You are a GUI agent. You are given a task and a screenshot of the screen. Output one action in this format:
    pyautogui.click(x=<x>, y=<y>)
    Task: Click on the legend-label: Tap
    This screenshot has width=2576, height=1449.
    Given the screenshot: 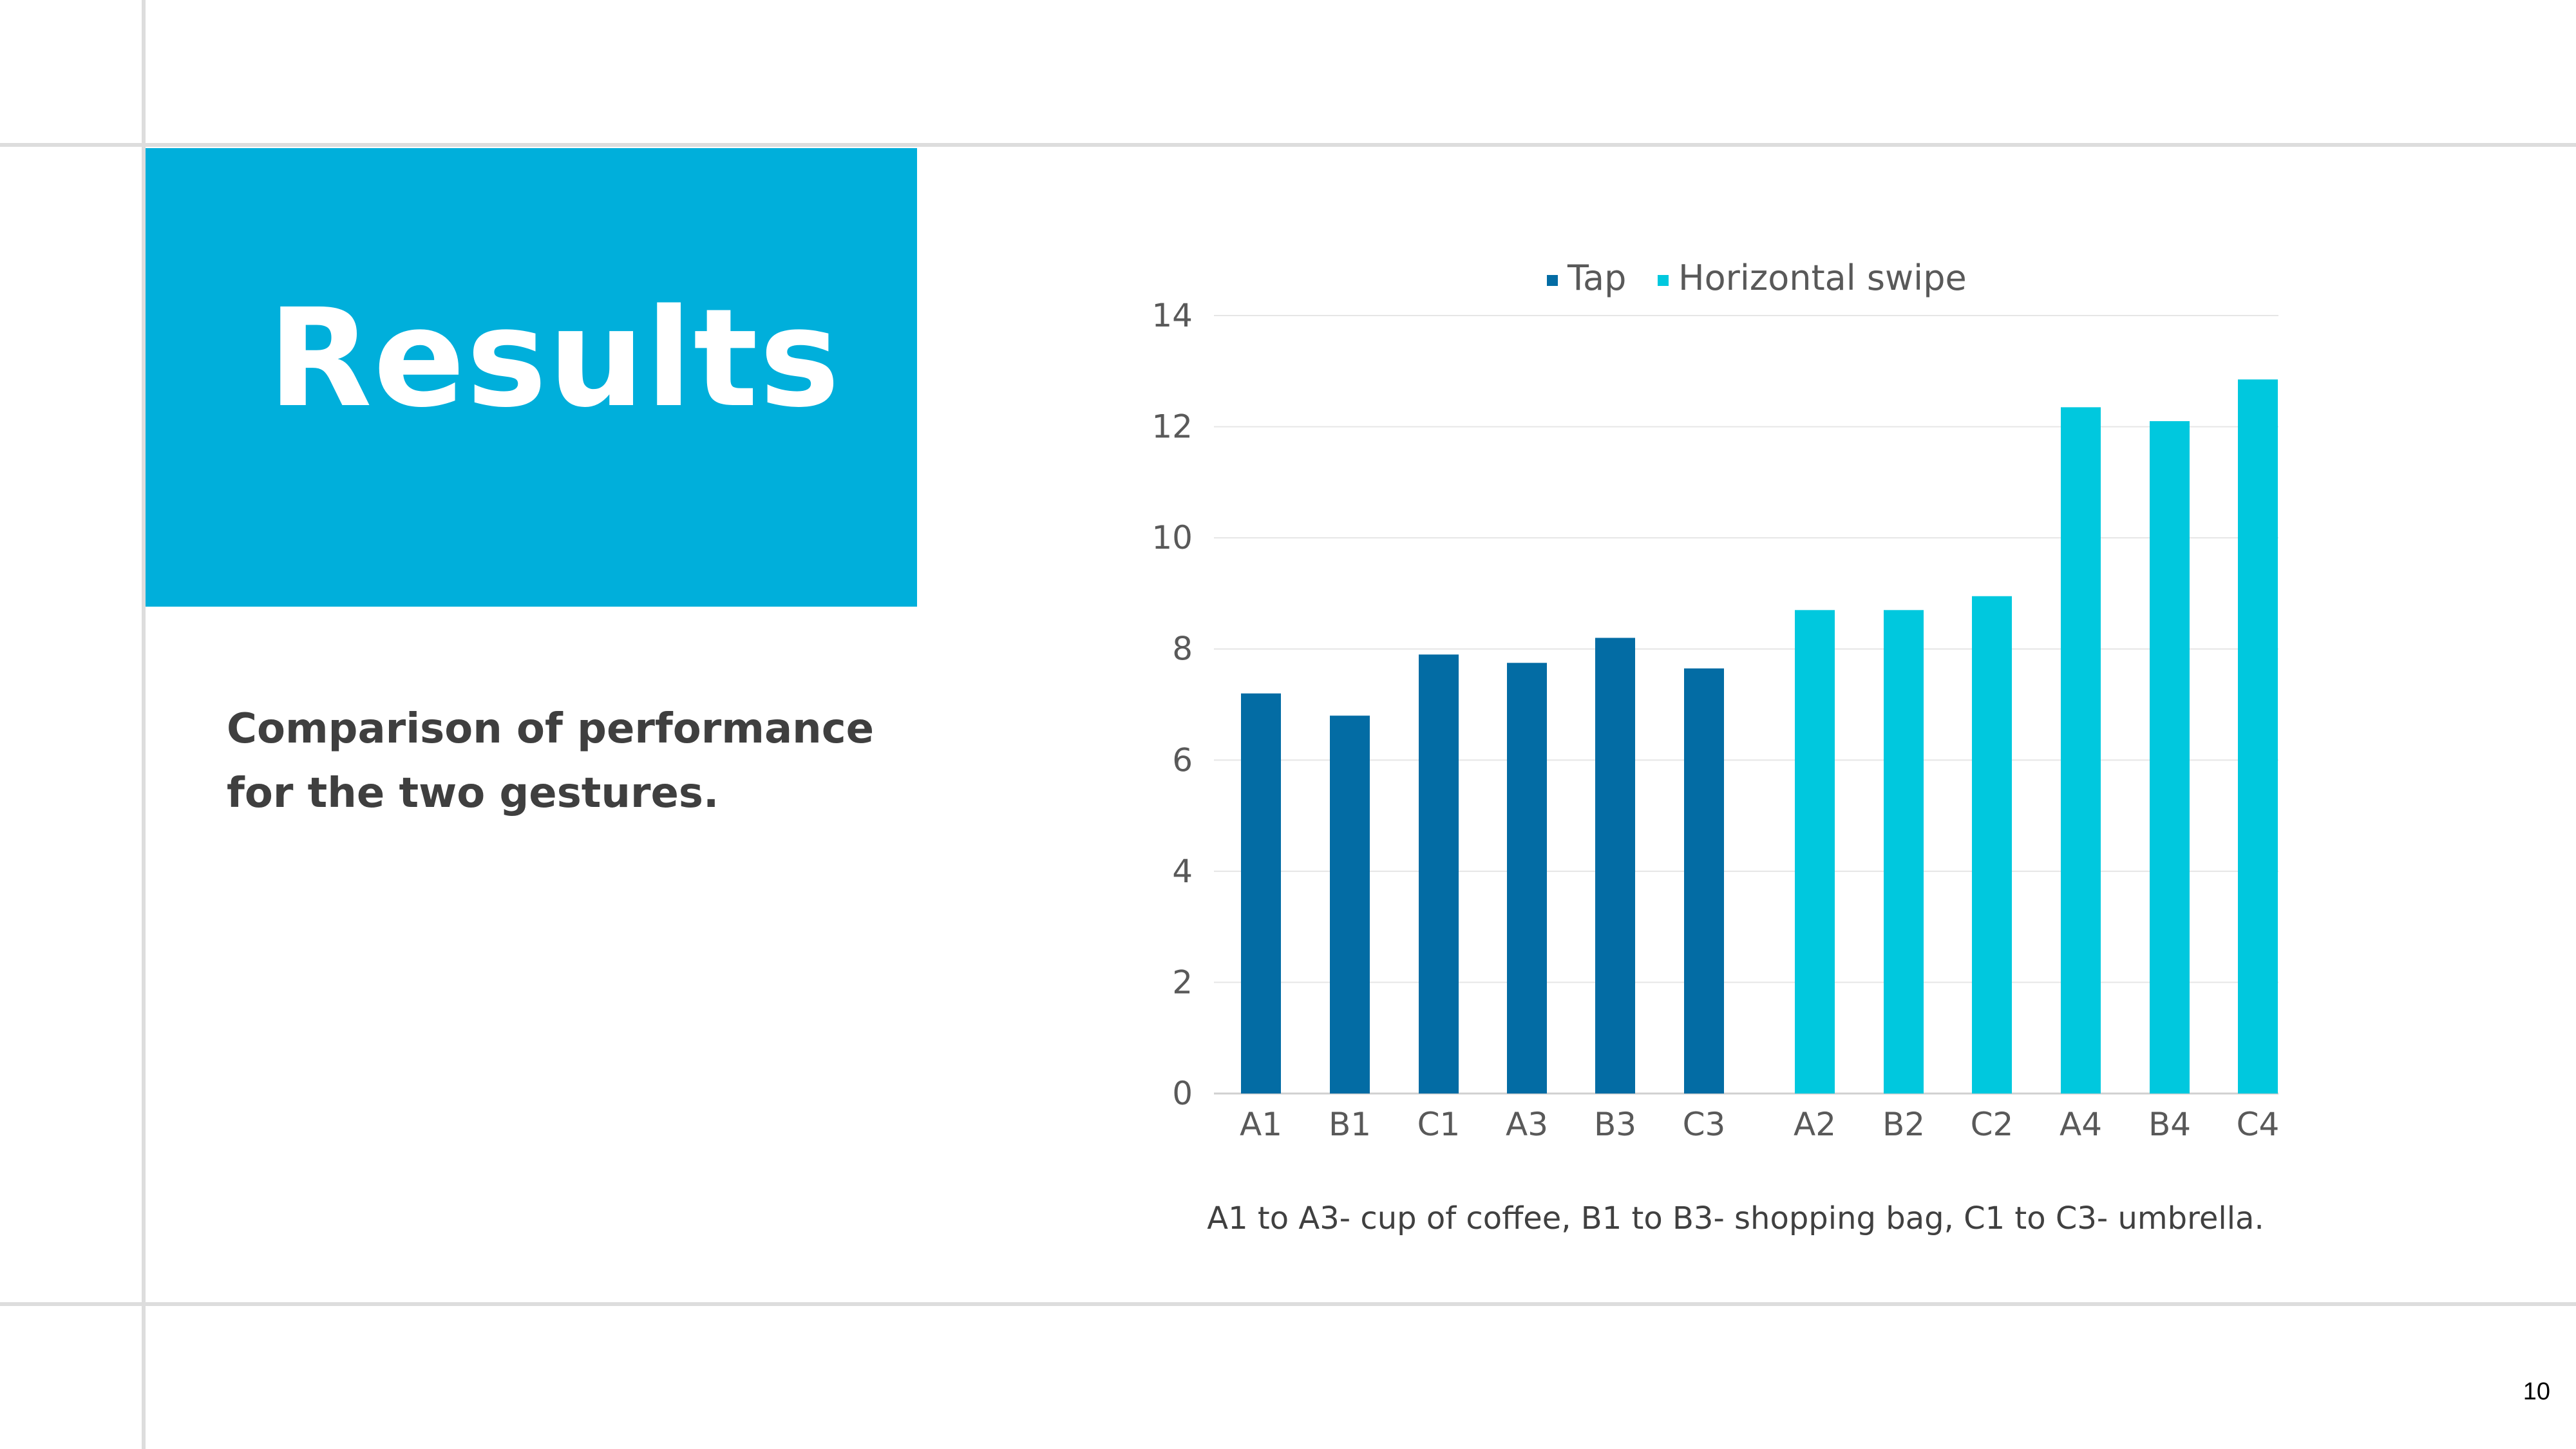 What is the action you would take?
    pyautogui.click(x=1597, y=278)
    